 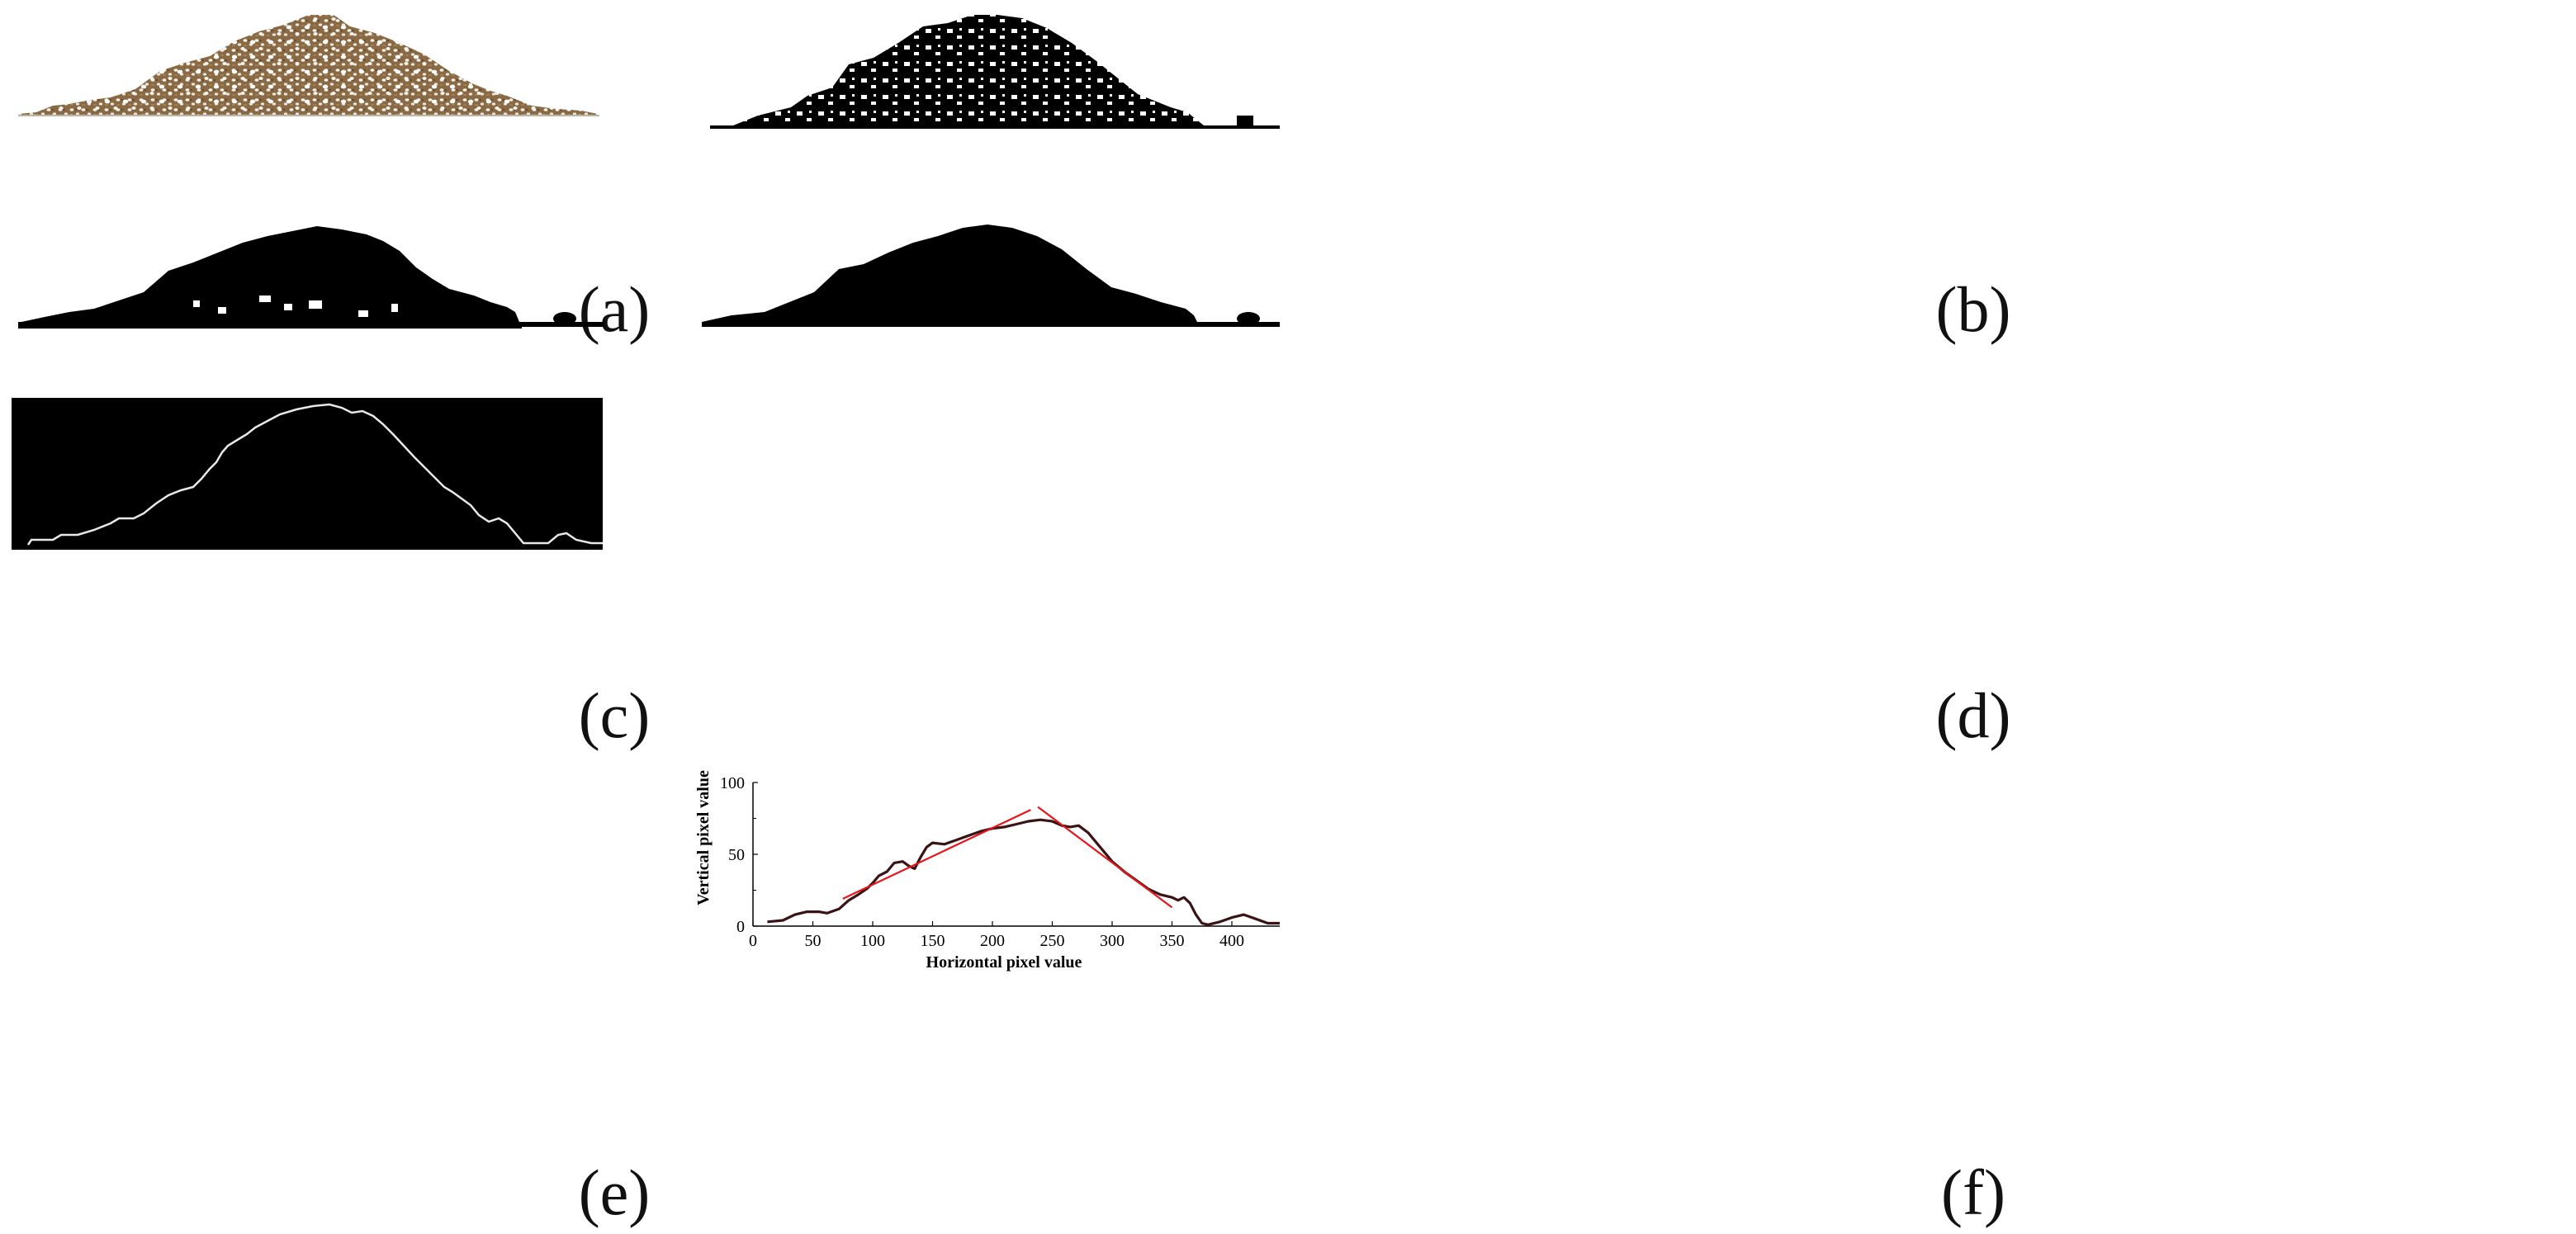 I want to click on chart-series, so click(x=1023, y=866).